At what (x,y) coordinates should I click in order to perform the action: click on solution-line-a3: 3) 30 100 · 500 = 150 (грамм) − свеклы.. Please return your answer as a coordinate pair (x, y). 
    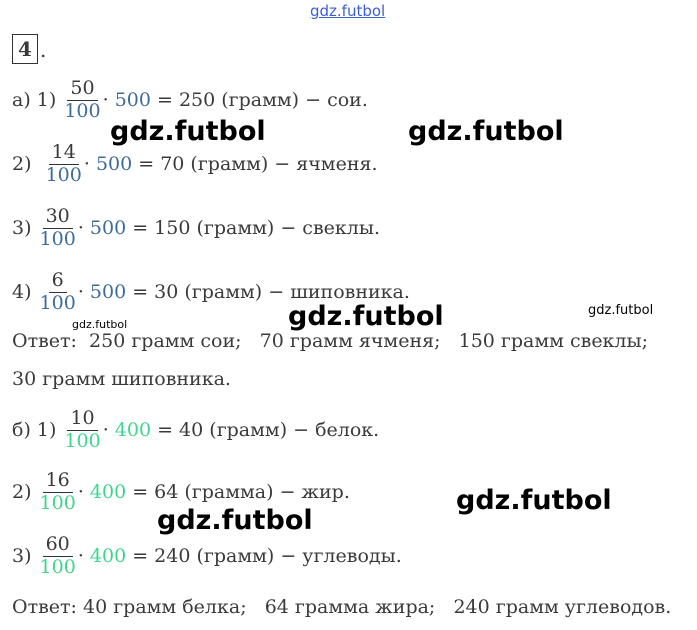
    Looking at the image, I should click on (196, 228).